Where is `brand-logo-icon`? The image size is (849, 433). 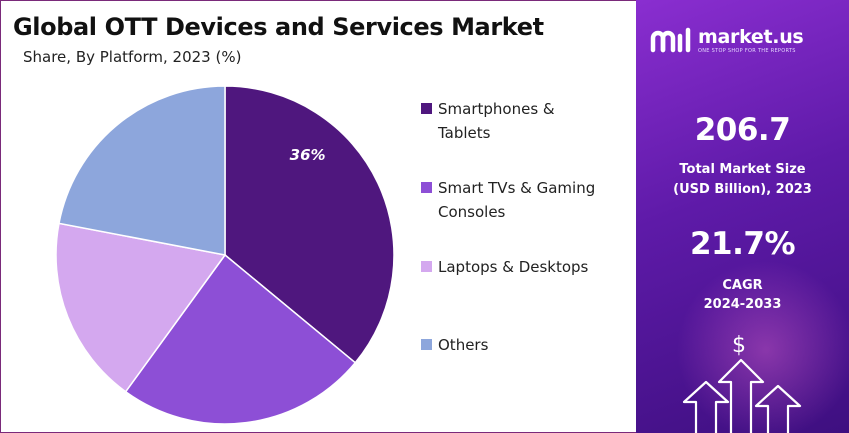
brand-logo-icon is located at coordinates (670, 40).